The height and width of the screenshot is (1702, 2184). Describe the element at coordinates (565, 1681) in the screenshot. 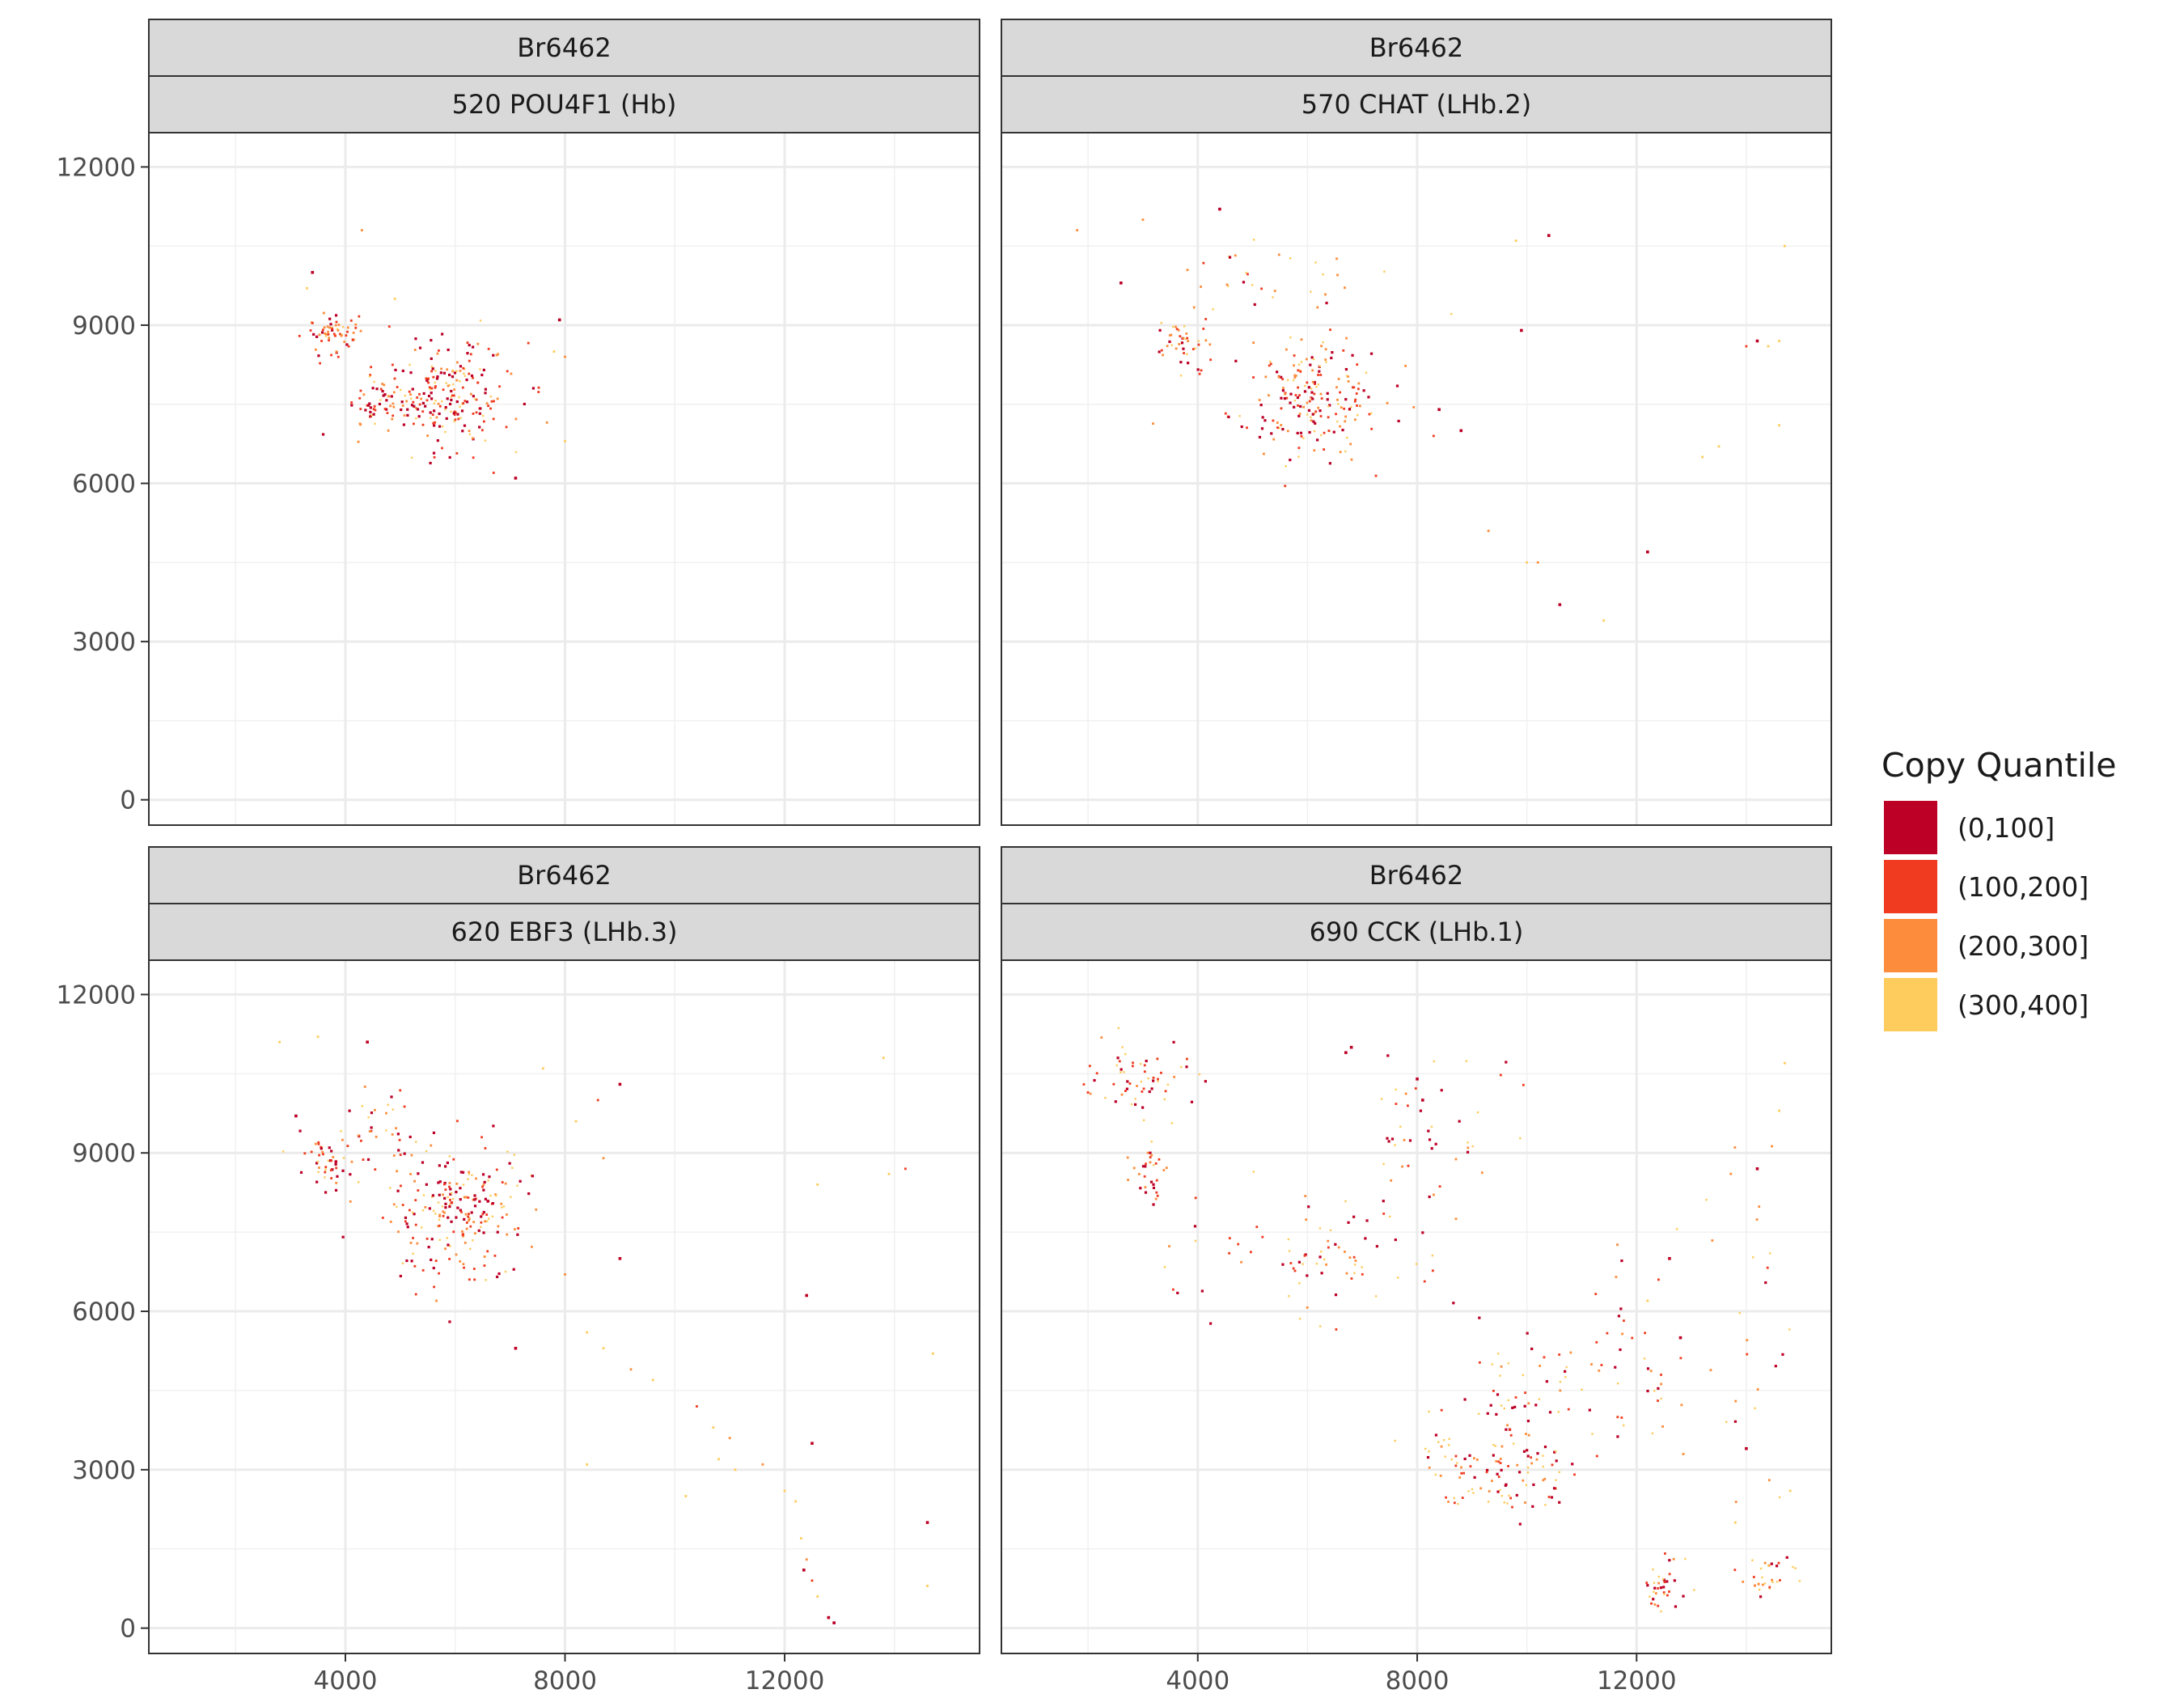

I see `x-tick-label: 8000` at that location.